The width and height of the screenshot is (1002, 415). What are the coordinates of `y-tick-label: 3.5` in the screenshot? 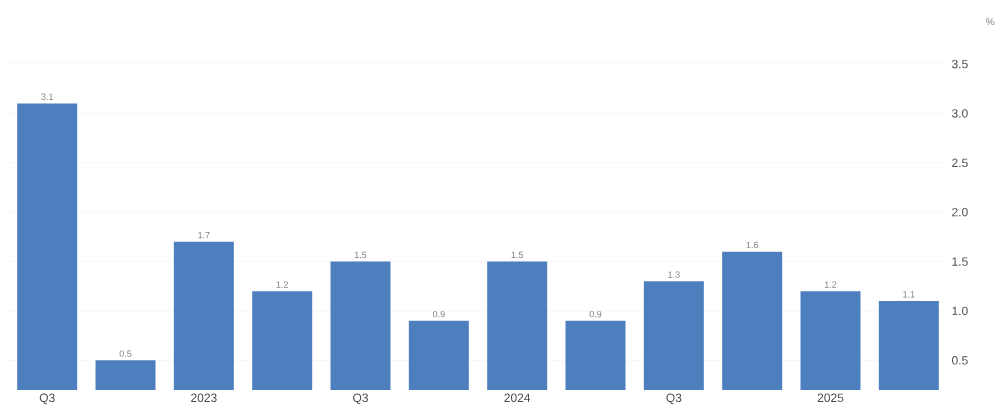 It's located at (959, 64).